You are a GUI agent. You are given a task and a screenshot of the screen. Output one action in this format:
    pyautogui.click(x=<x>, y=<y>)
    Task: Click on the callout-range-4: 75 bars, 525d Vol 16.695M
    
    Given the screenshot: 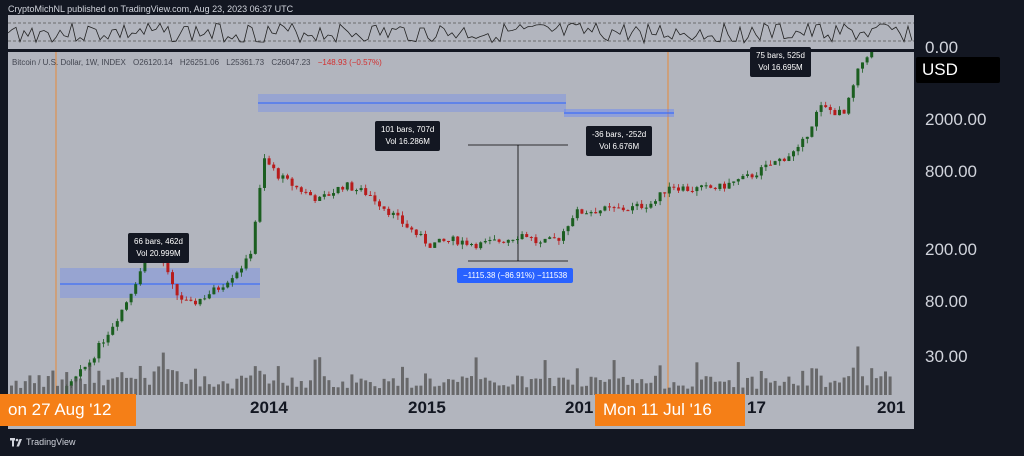 What is the action you would take?
    pyautogui.click(x=780, y=62)
    